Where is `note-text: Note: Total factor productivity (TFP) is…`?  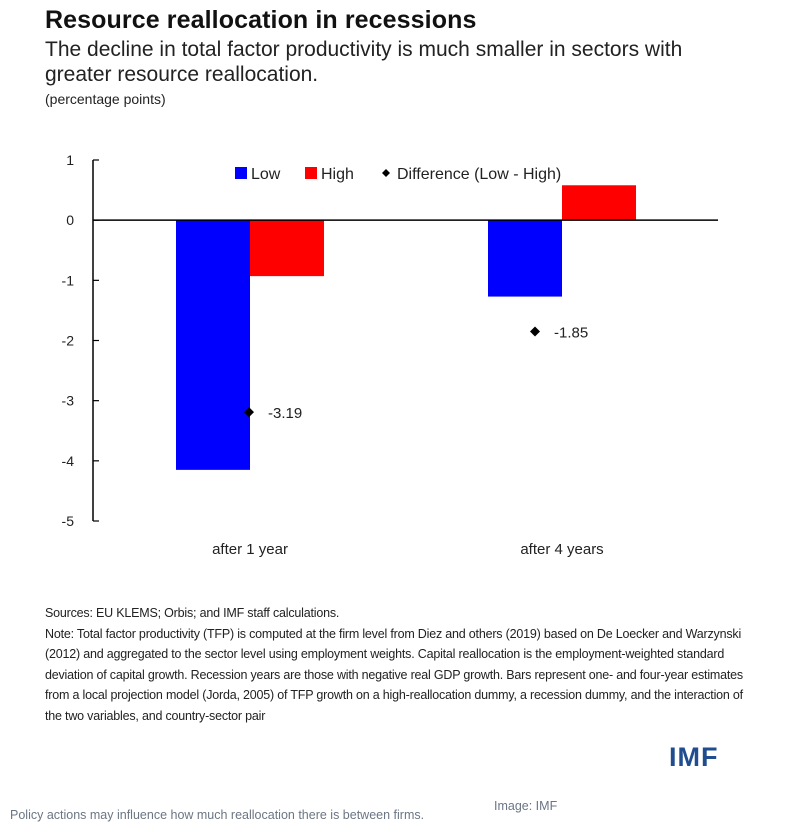 note-text: Note: Total factor productivity (TFP) is… is located at coordinates (394, 674).